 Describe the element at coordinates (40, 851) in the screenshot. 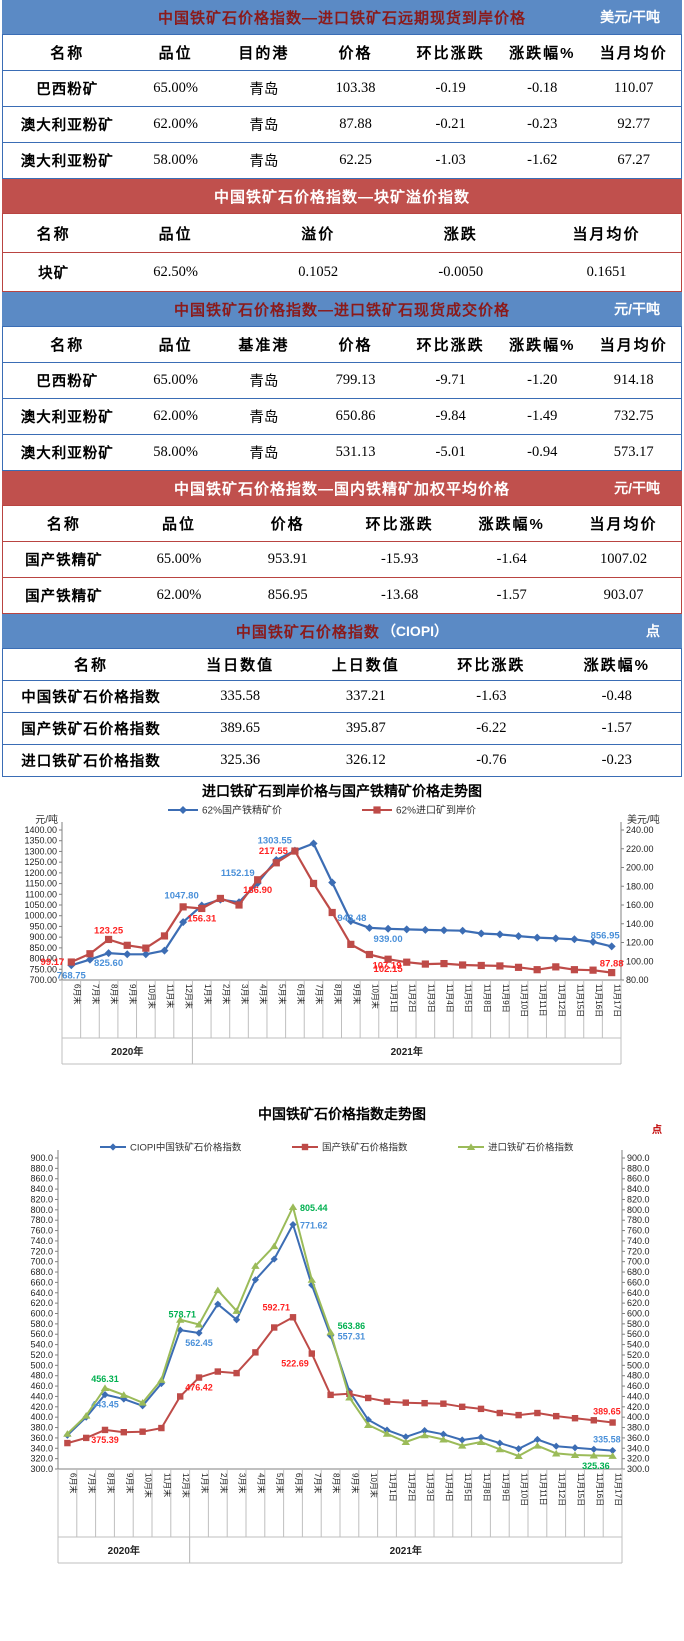

I see `axis-tick-label: 1300.00` at that location.